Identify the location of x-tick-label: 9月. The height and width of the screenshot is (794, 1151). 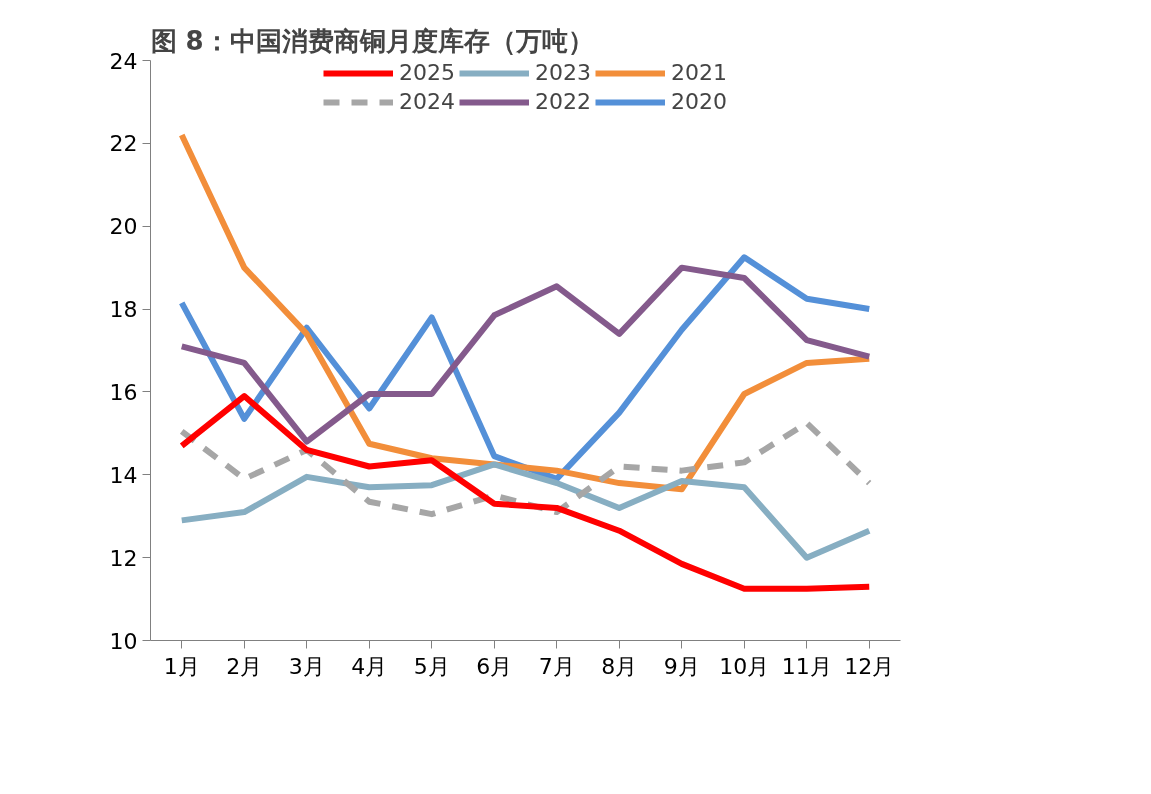
(681, 666).